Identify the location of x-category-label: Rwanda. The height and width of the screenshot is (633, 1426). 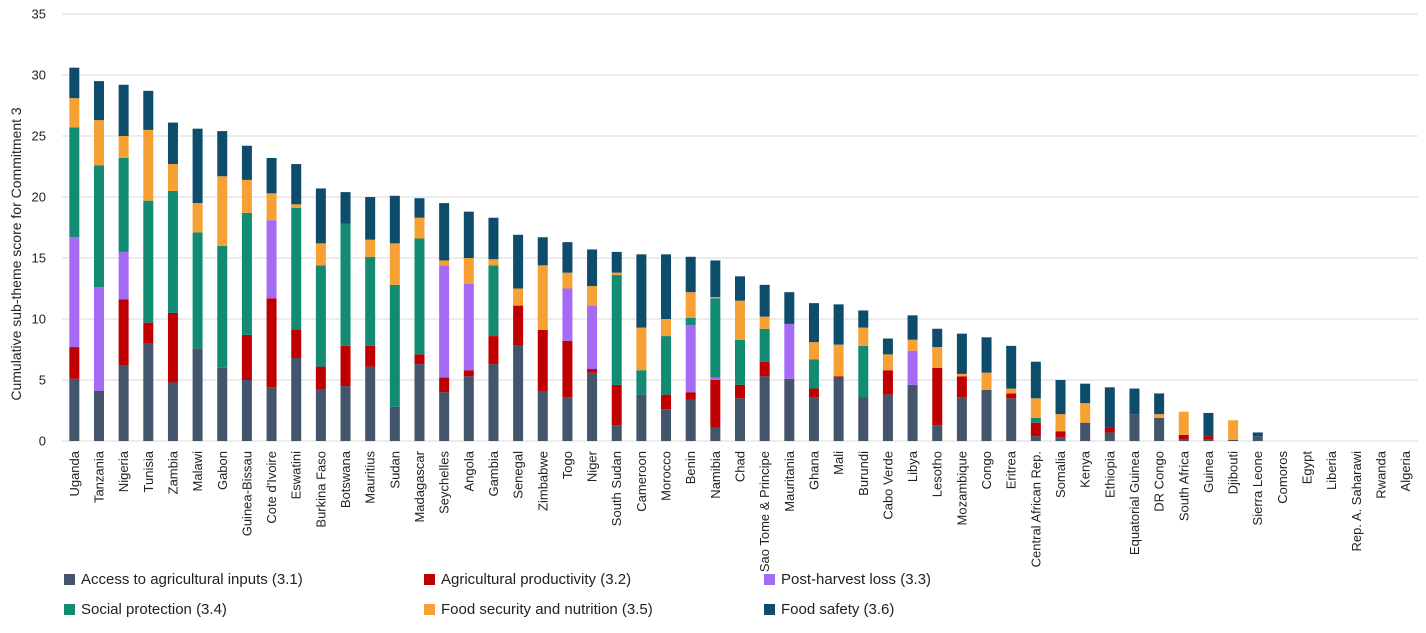
(1381, 474).